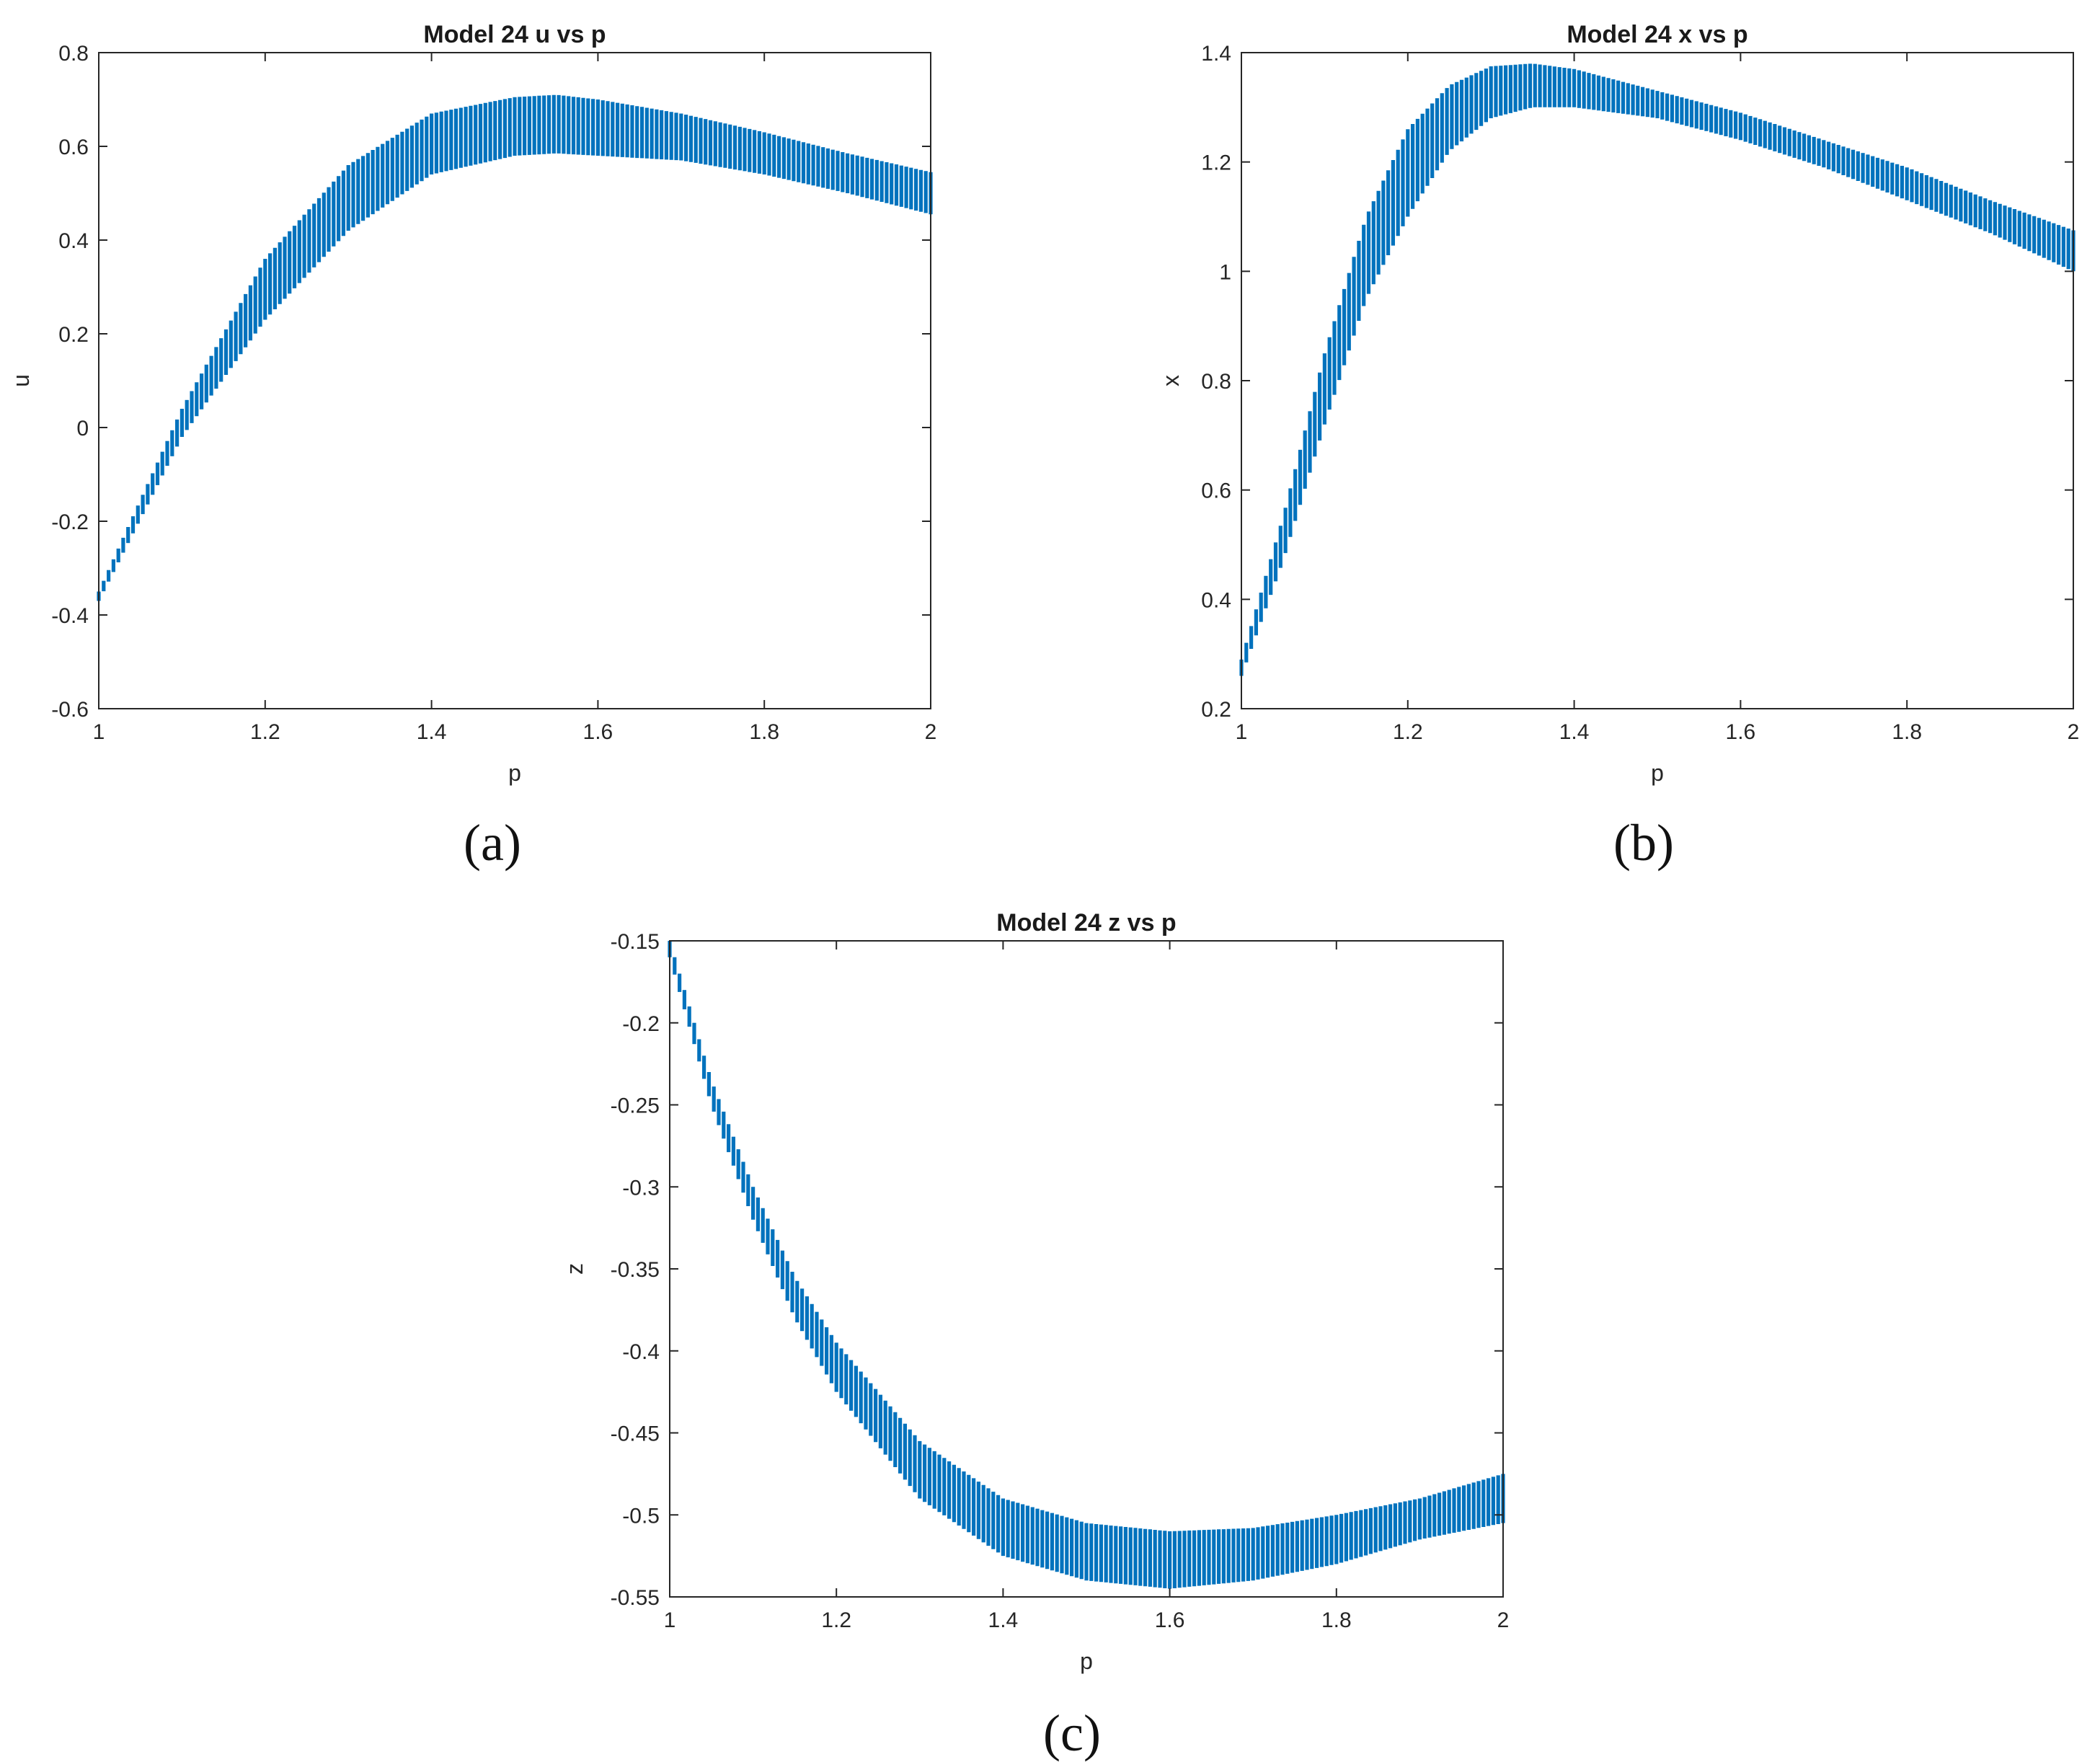 The height and width of the screenshot is (1762, 2100). What do you see at coordinates (1408, 732) in the screenshot?
I see `chart-b-xtick-label: 1.2` at bounding box center [1408, 732].